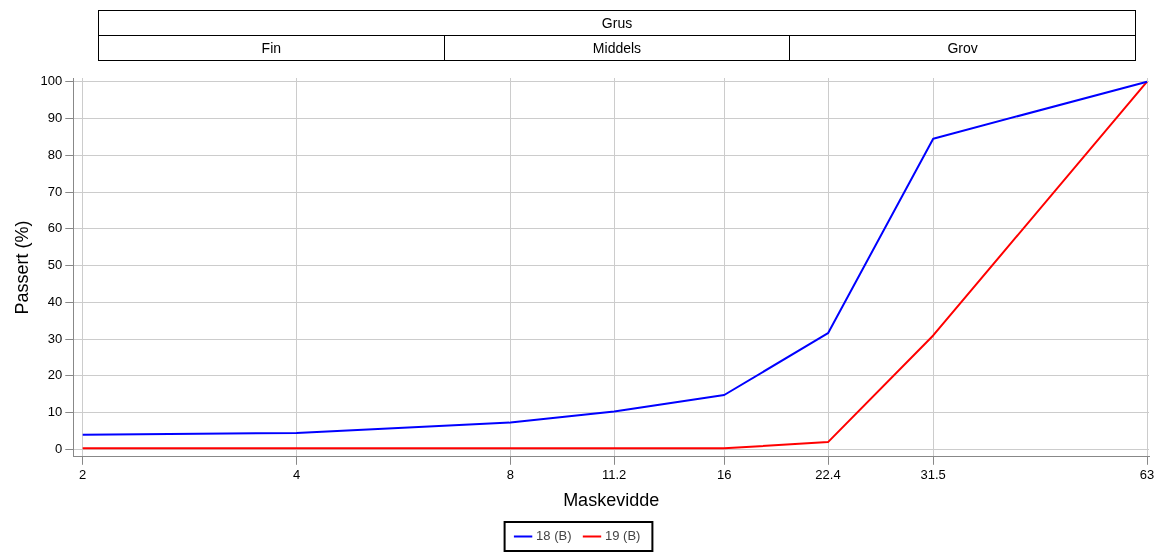  I want to click on x-tick-label: 2, so click(83, 475).